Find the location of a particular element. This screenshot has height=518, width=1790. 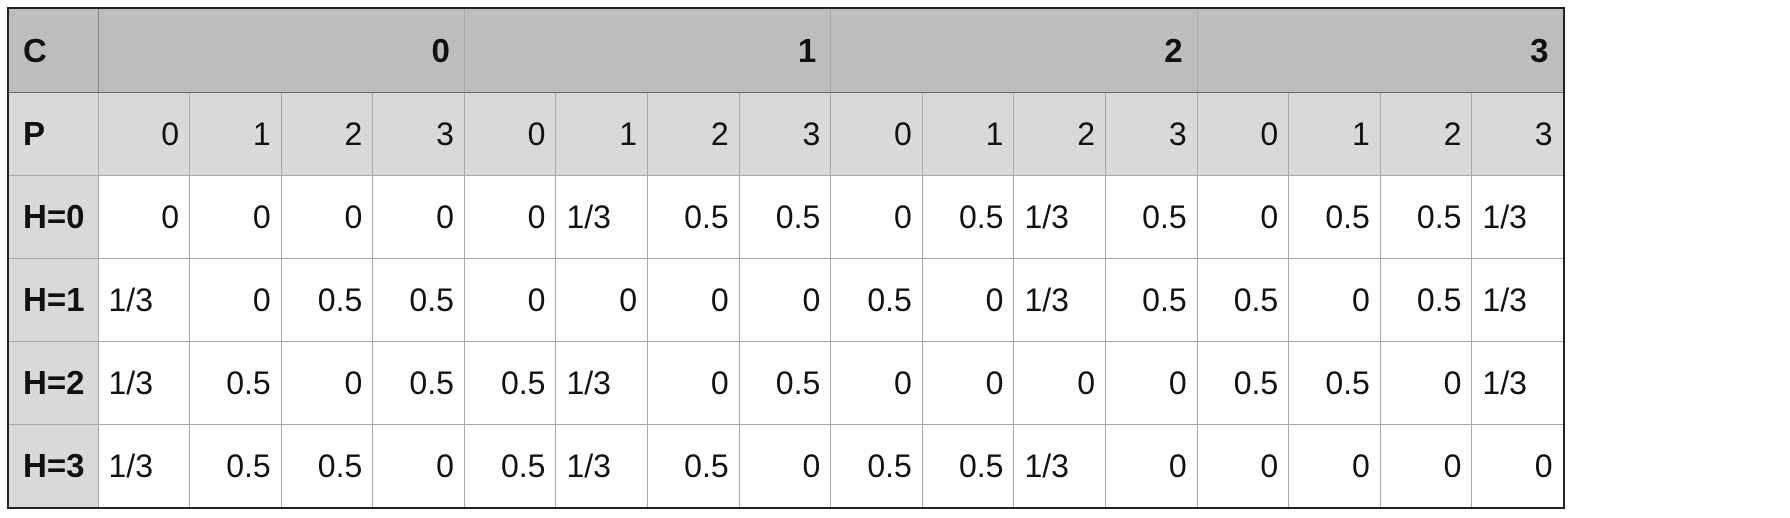

table-row: H=3 1/3 0.5 0.5 0 0.5 1/3 0.5 0 0.5 0.5 1/3 0 0 0 0 0 is located at coordinates (785, 466).